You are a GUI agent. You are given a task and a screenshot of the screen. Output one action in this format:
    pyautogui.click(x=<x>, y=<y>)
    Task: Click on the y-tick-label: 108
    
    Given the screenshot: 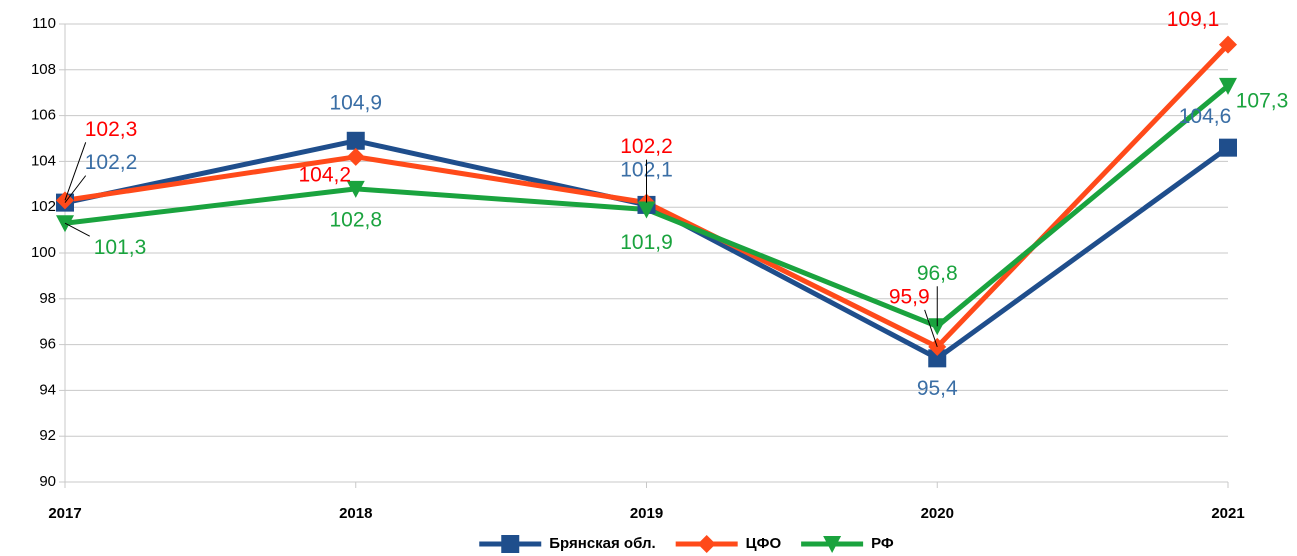 What is the action you would take?
    pyautogui.click(x=43, y=69)
    